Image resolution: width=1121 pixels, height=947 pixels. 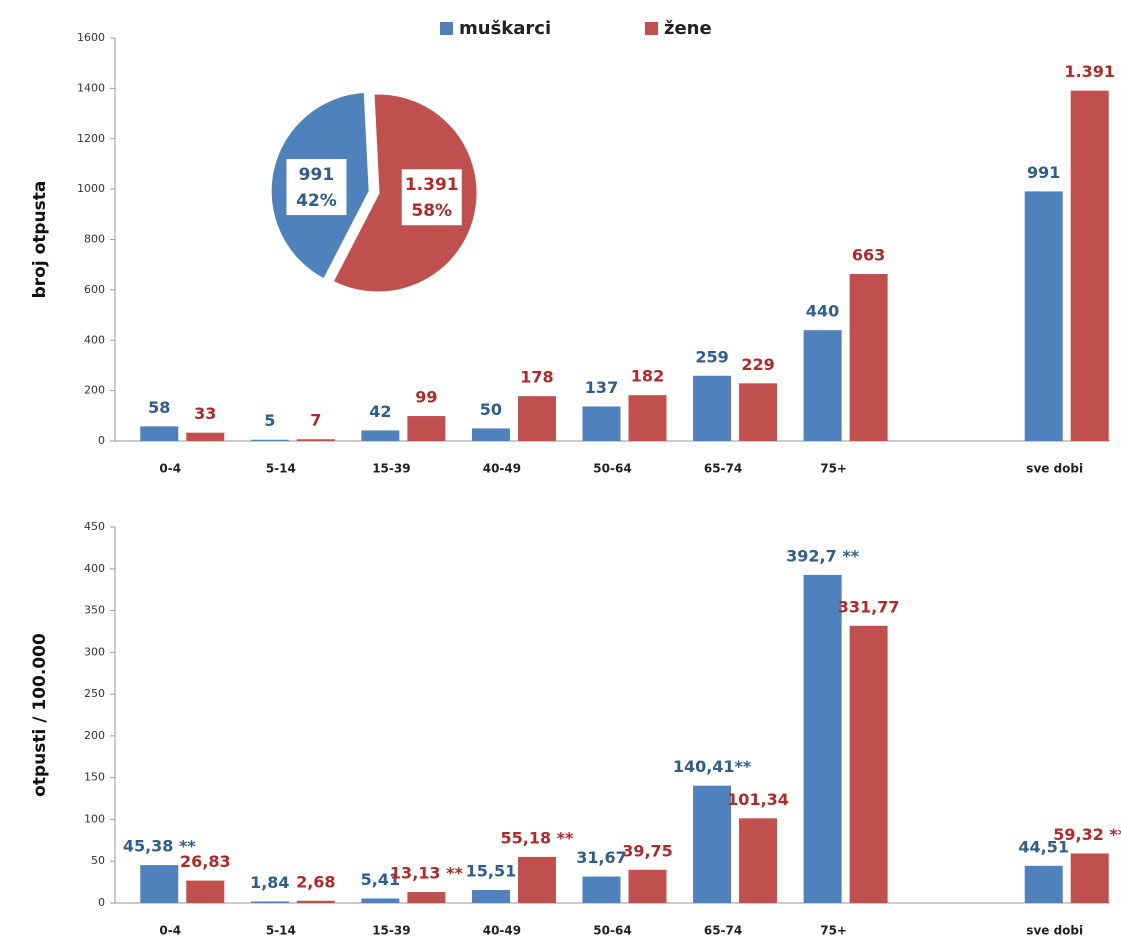 What do you see at coordinates (281, 931) in the screenshot?
I see `x-tick-label: 5-14` at bounding box center [281, 931].